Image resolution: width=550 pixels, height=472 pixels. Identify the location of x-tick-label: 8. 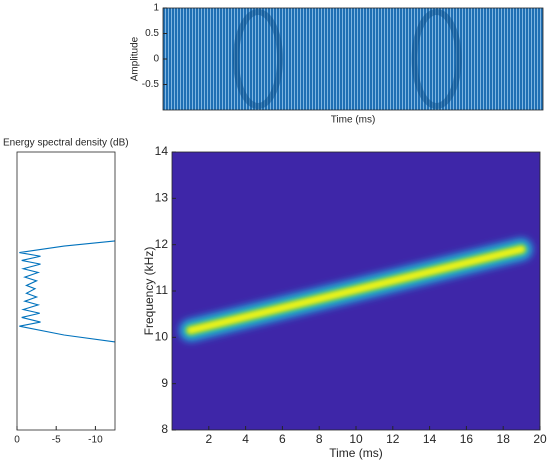
(319, 439).